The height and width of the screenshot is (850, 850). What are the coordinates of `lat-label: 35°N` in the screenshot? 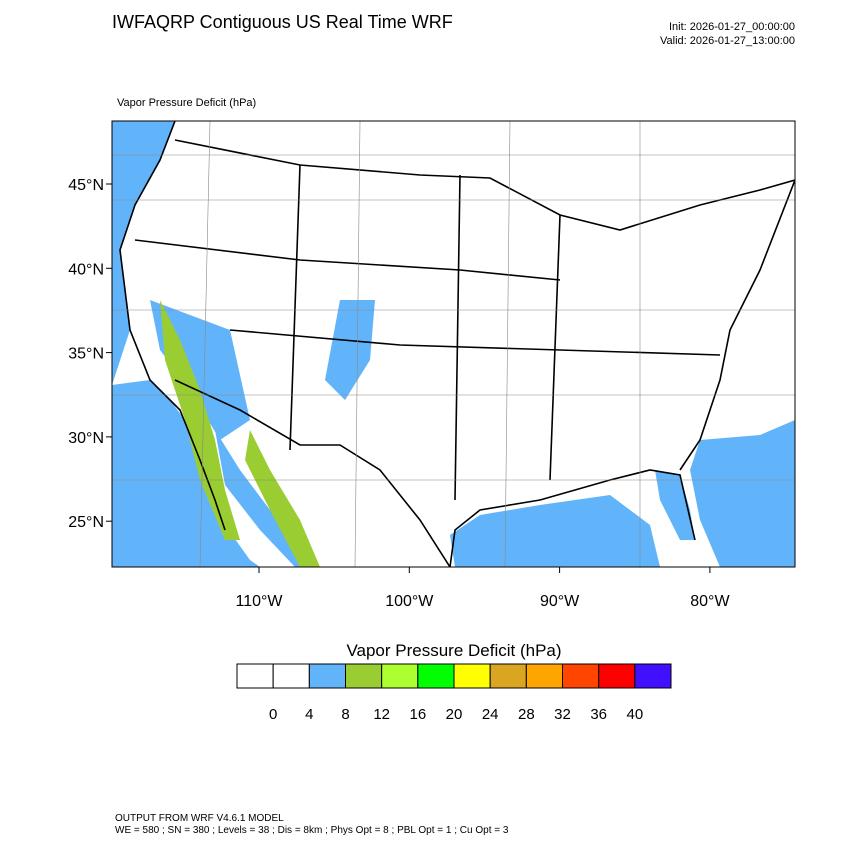 It's located at (86, 354).